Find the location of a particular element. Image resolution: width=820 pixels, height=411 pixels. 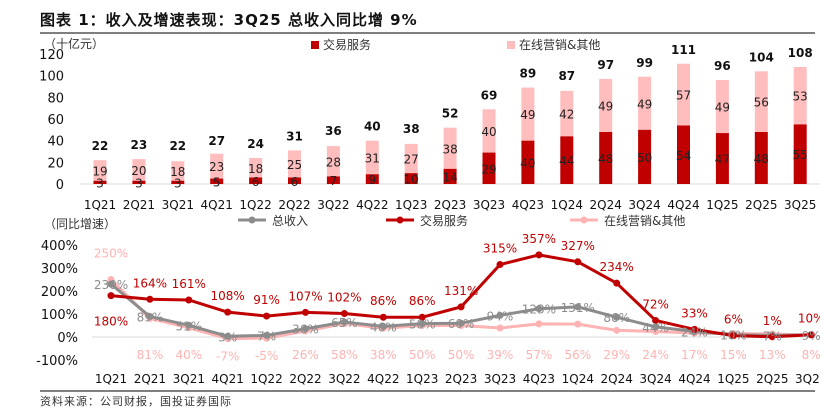

series-total-revenue-data-label: 24% is located at coordinates (694, 332).